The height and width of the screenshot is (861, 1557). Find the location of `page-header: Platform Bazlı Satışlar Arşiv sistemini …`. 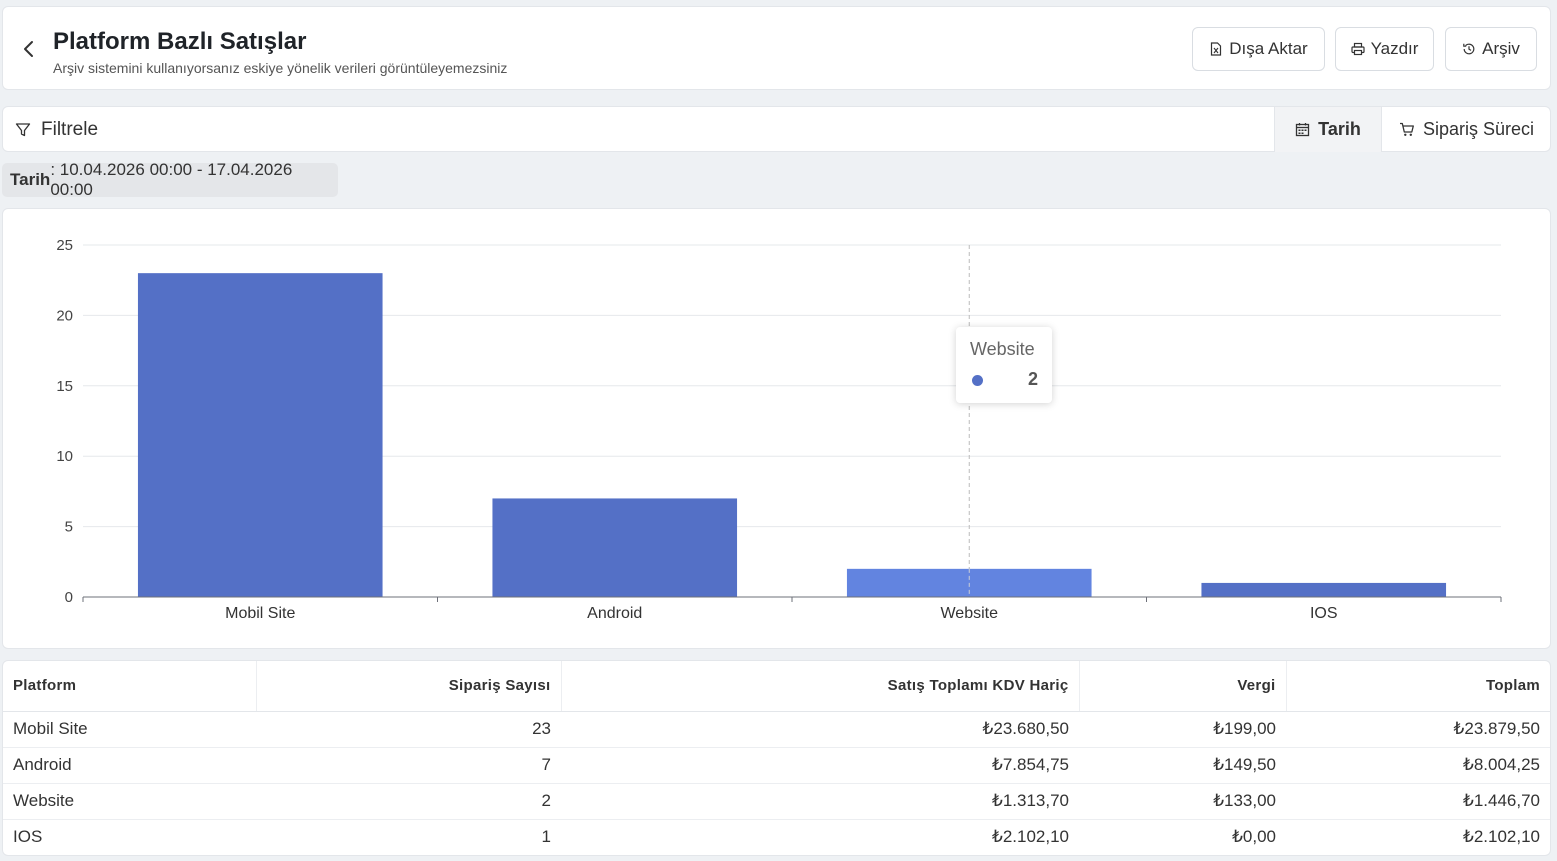

page-header: Platform Bazlı Satışlar Arşiv sistemini … is located at coordinates (776, 48).